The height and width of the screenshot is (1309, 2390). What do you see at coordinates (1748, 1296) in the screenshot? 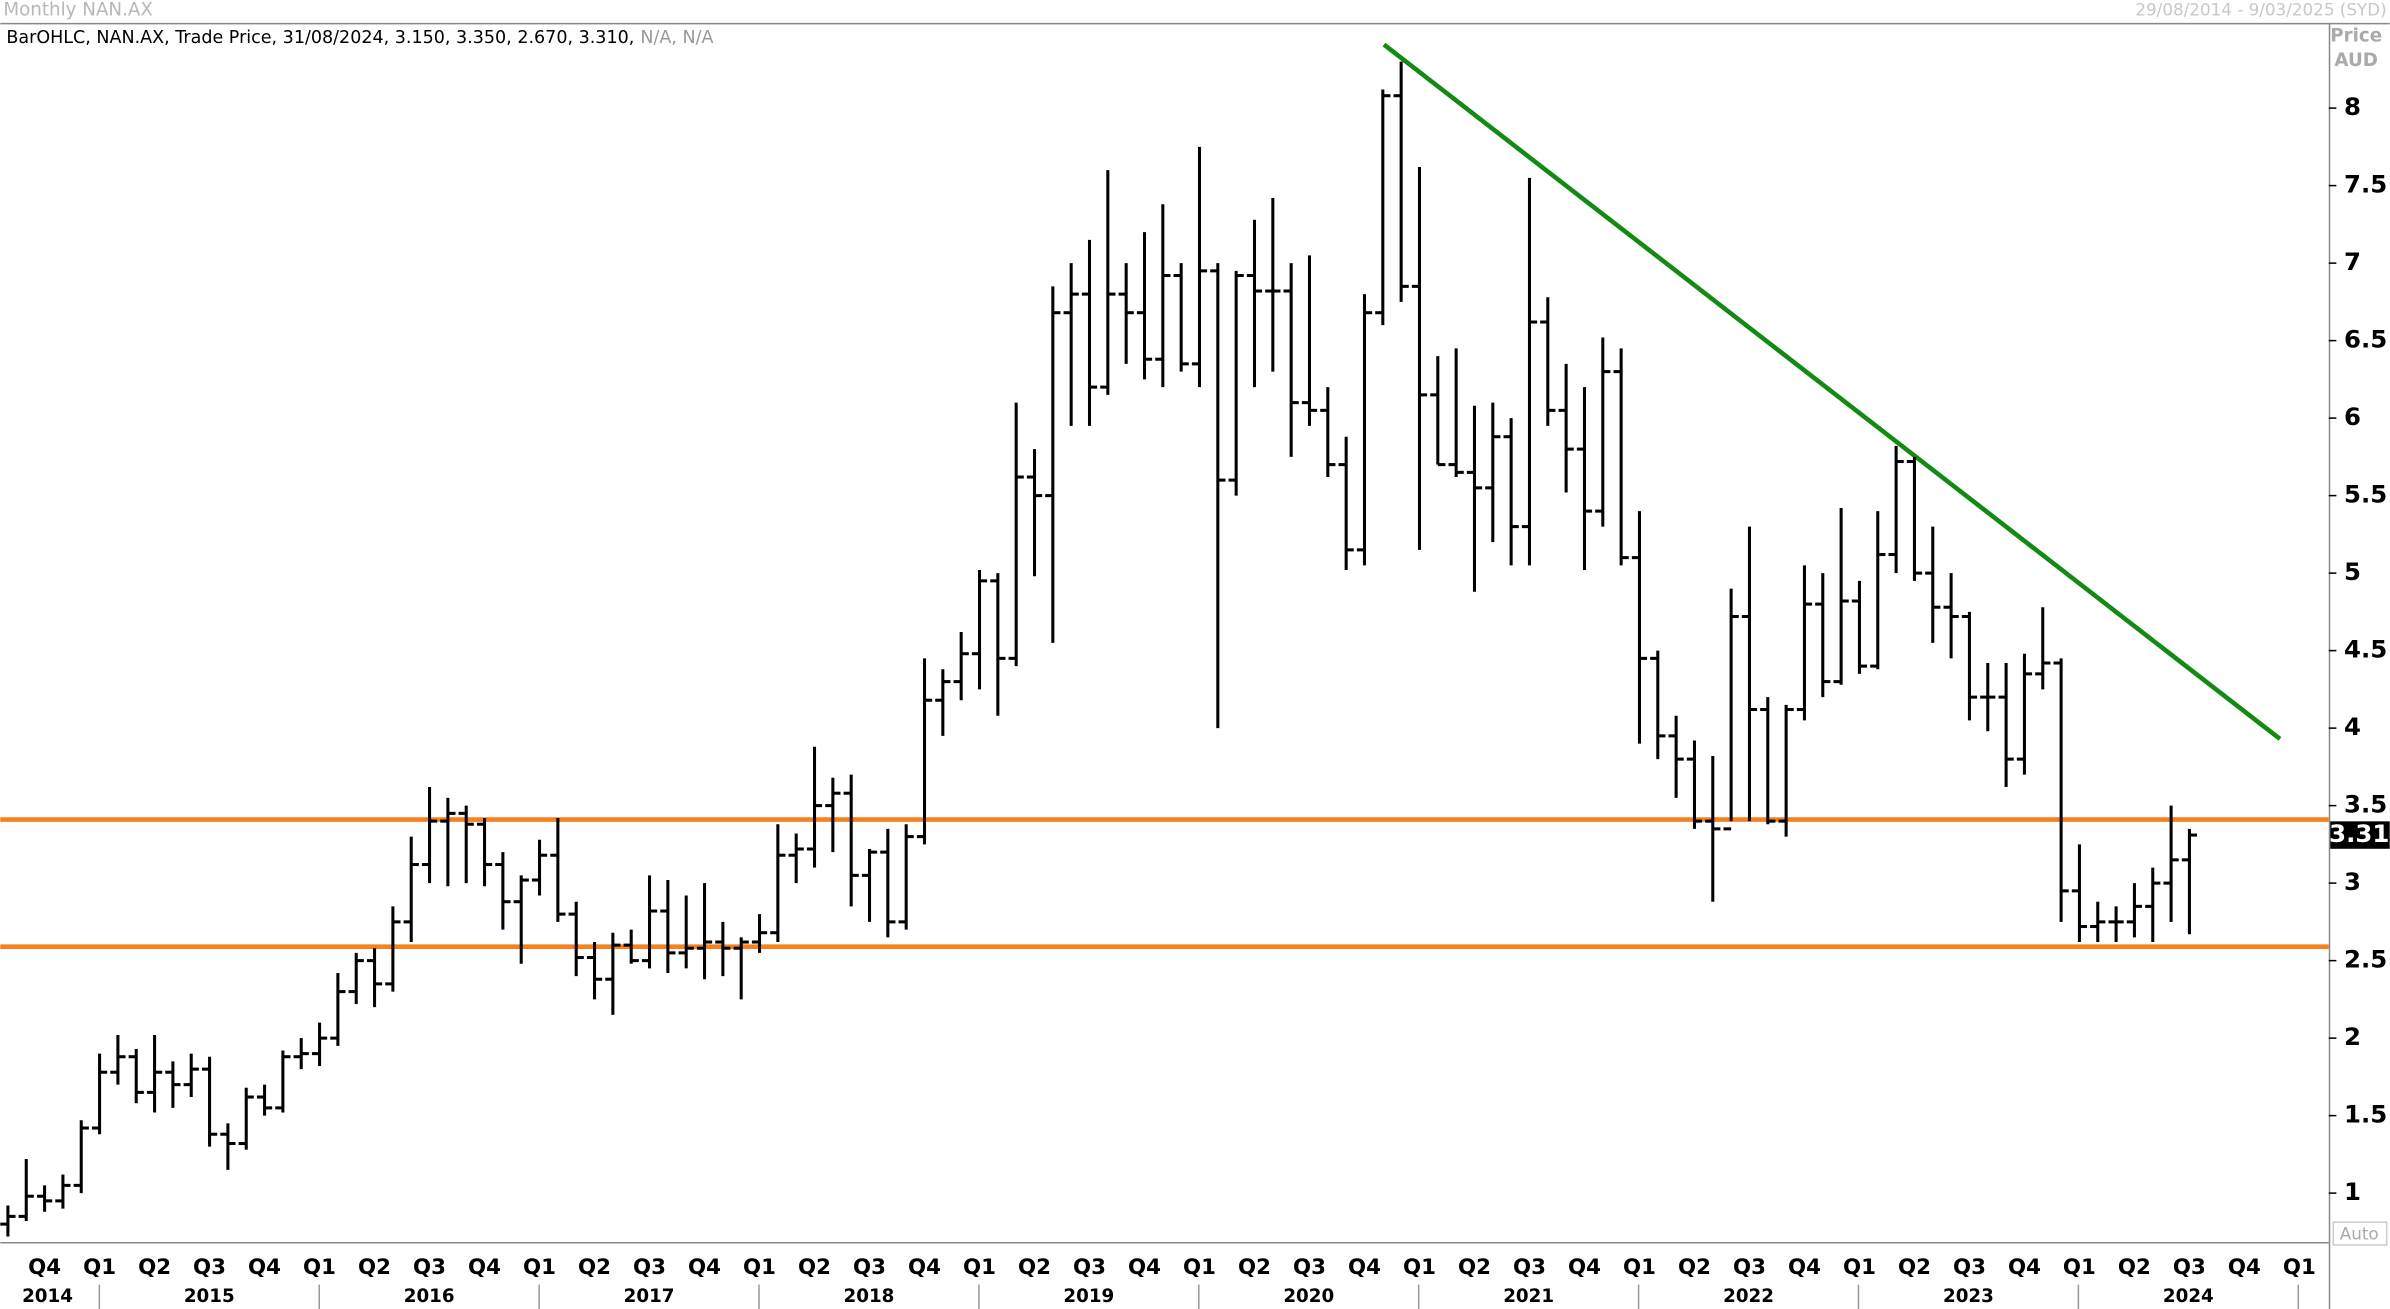
I see `year-label: 2022` at bounding box center [1748, 1296].